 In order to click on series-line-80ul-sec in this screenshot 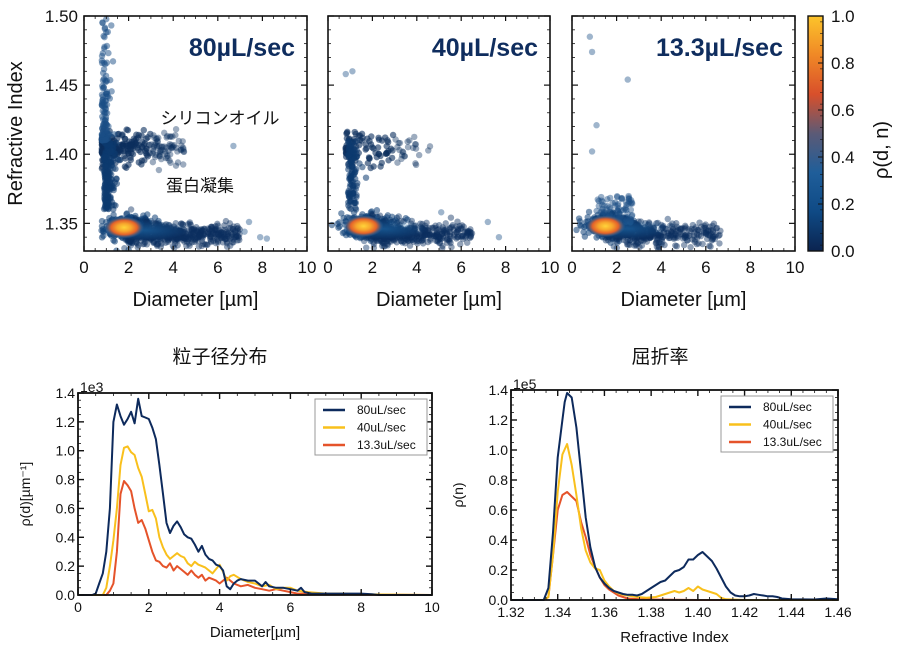, I will do `click(255, 496)`.